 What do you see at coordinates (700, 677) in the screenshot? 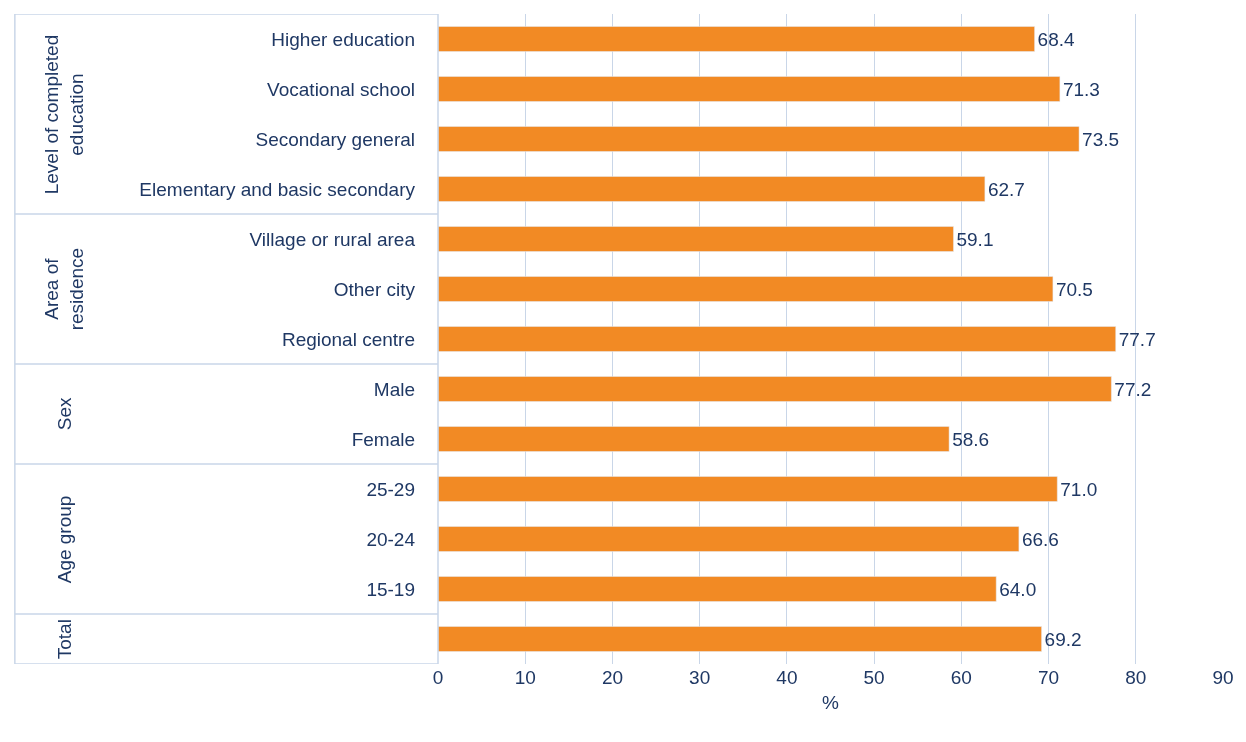
I see `x-tick-label: 30` at bounding box center [700, 677].